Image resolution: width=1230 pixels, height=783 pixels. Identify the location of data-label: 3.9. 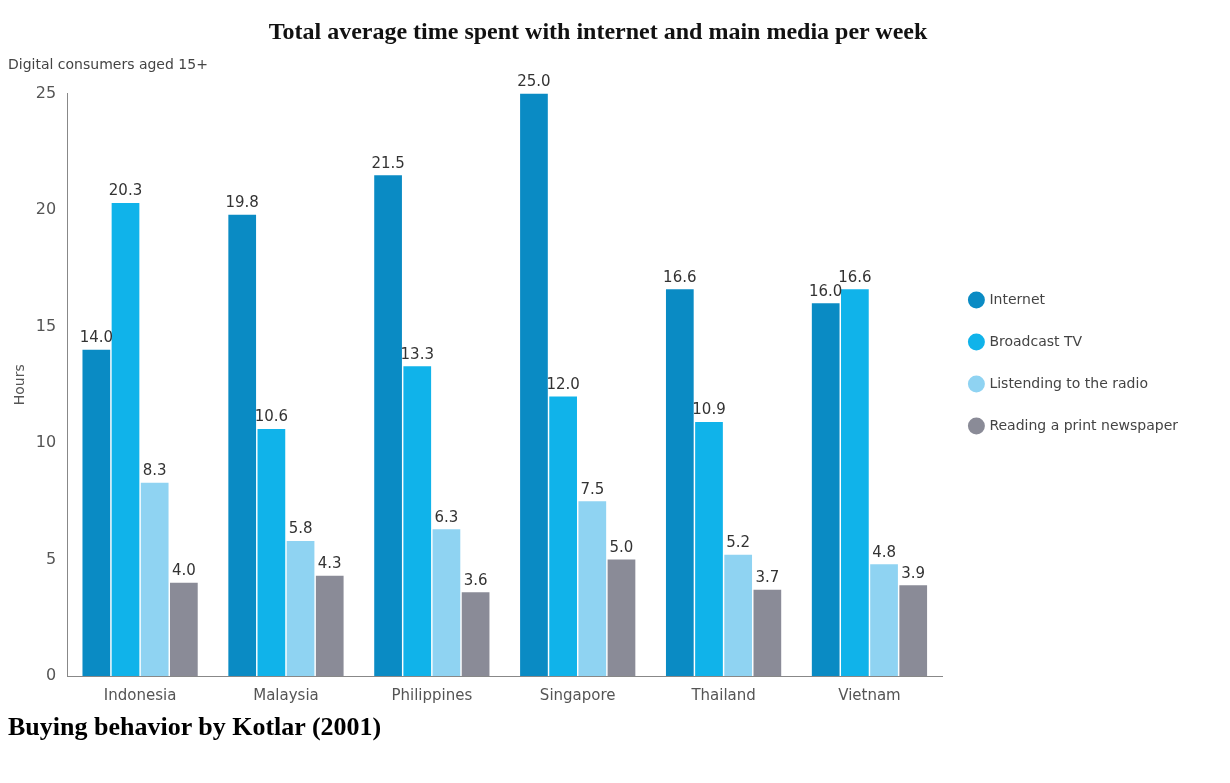
(913, 572).